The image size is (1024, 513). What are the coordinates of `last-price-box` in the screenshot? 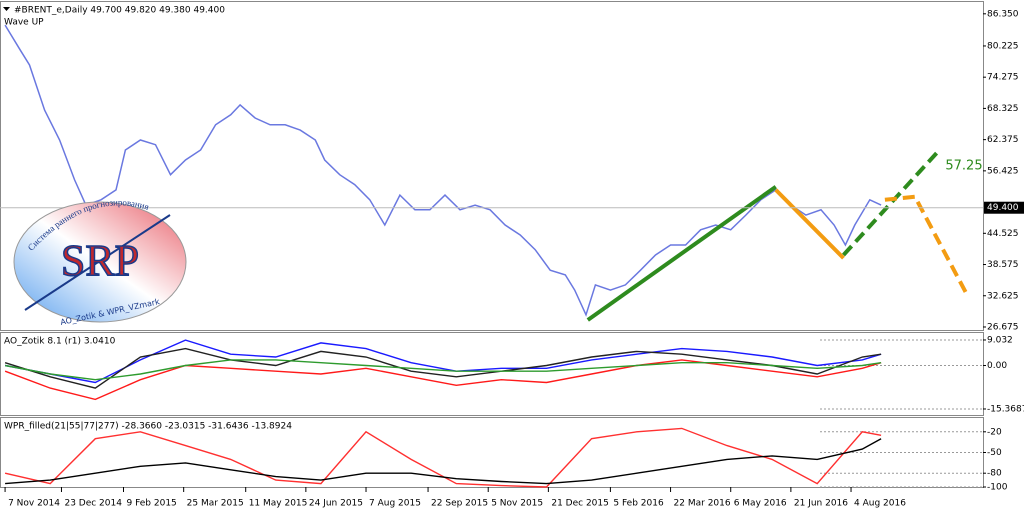 It's located at (1004, 207).